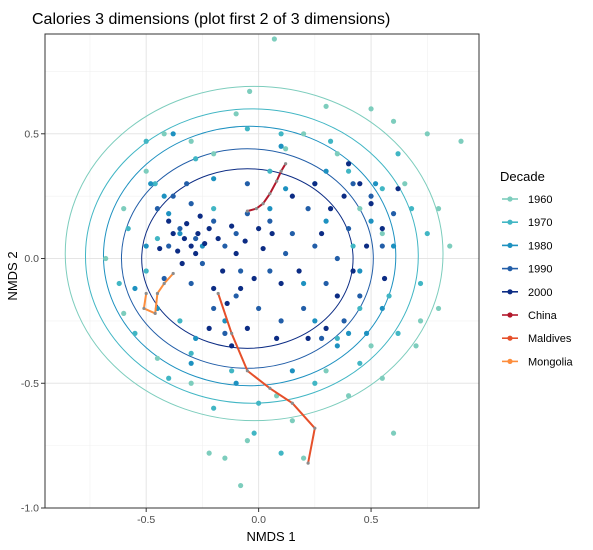  What do you see at coordinates (30, 509) in the screenshot?
I see `y-tick-label: -1.0` at bounding box center [30, 509].